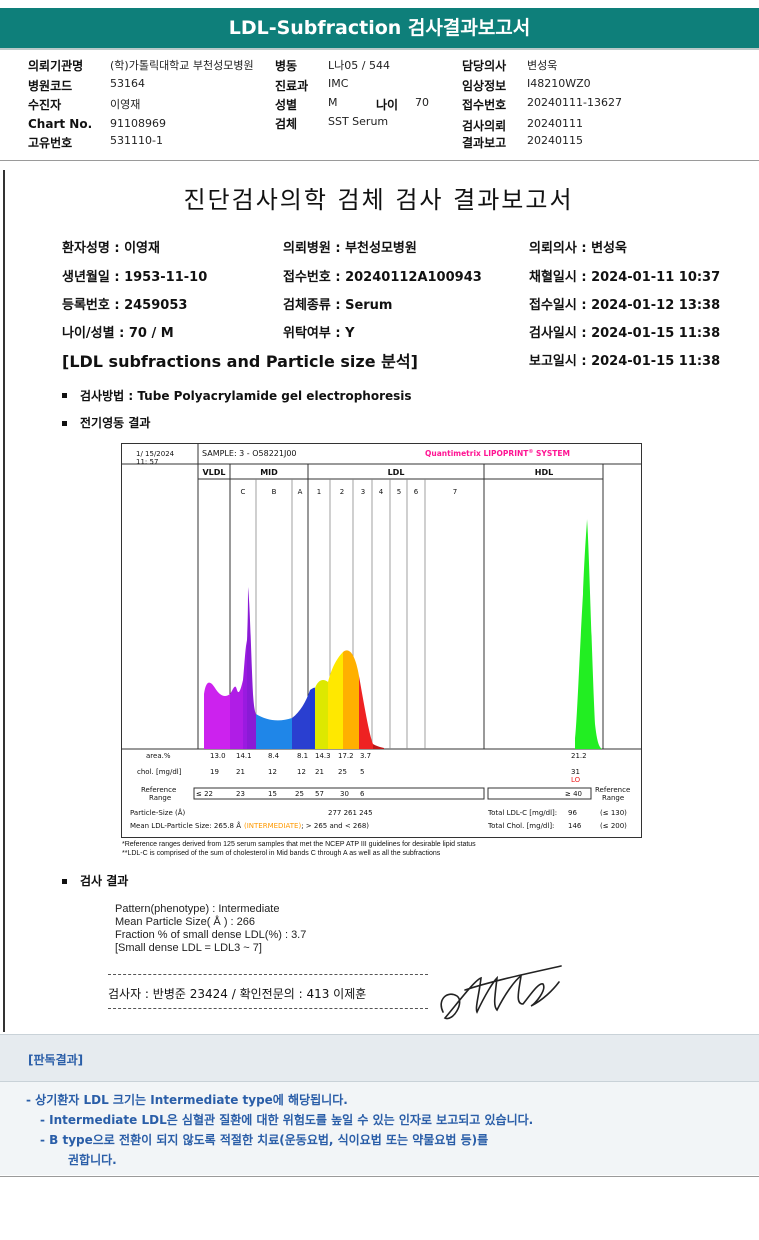  I want to click on area-mid-c-peak, so click(251, 668).